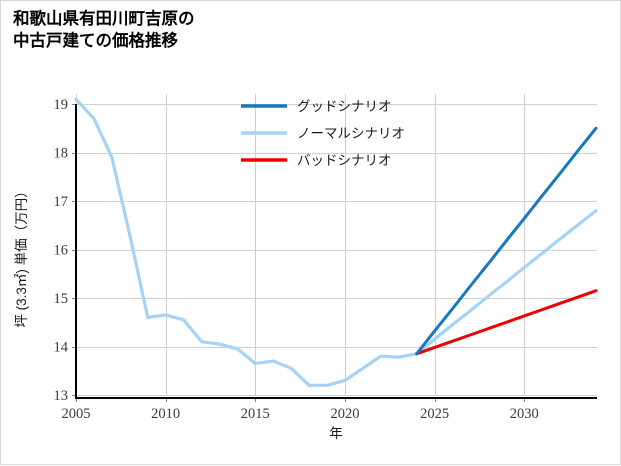  I want to click on x-tick-label: 2025, so click(434, 414).